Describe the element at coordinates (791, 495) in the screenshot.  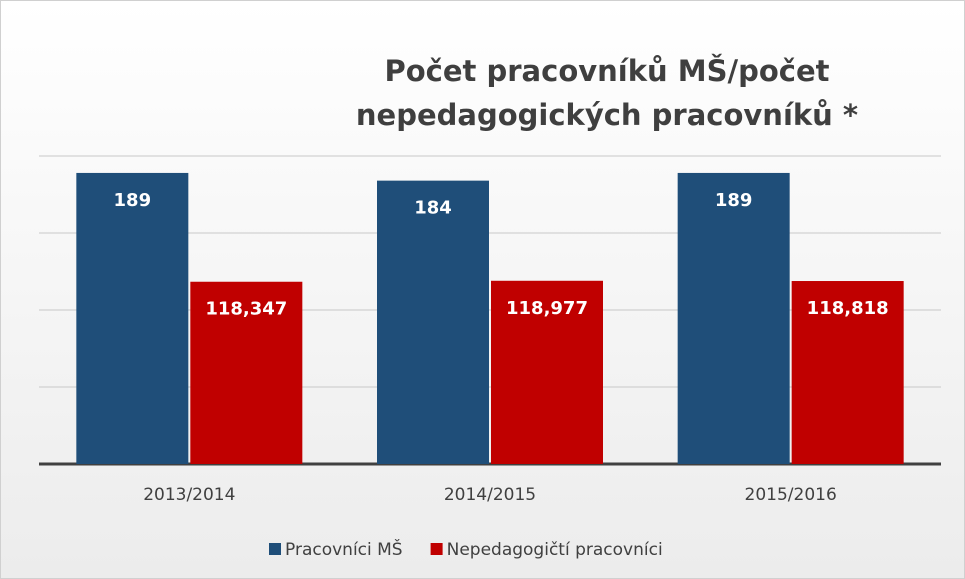
I see `x-tick-label: 2015/2016` at that location.